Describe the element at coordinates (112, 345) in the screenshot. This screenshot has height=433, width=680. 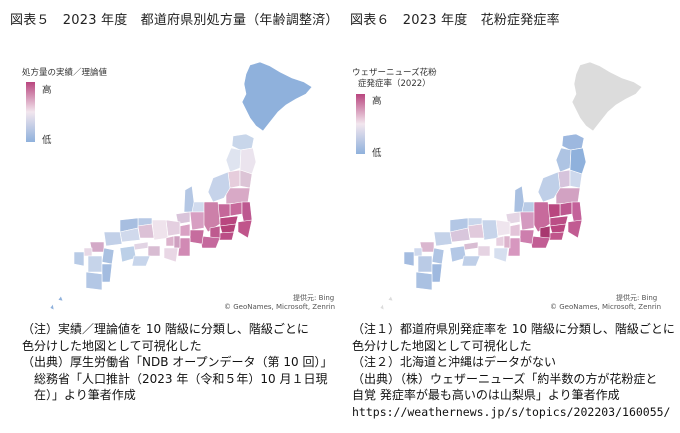
I see `figure5-note-line: 色分けした地図として可視化した` at that location.